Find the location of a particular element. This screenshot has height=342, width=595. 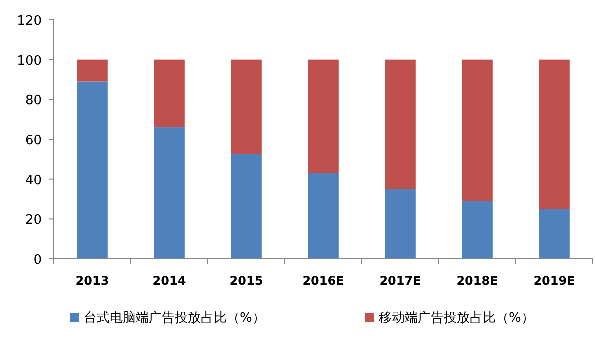

x-tick-label: 2018E is located at coordinates (477, 281).